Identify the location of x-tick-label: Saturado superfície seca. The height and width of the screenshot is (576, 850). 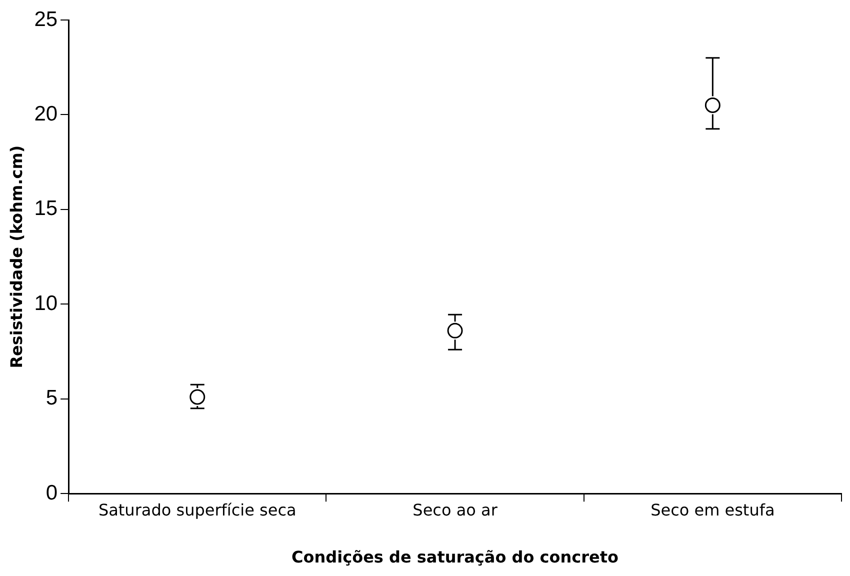
(197, 510).